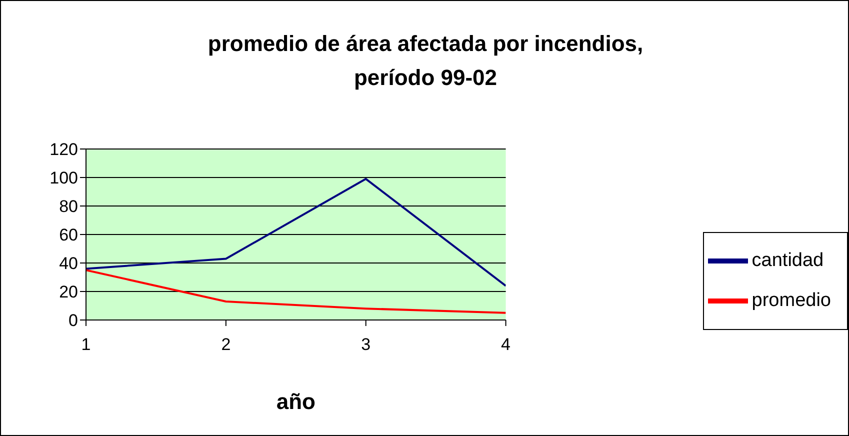 Image resolution: width=849 pixels, height=436 pixels. I want to click on legend-label: cantidad, so click(788, 261).